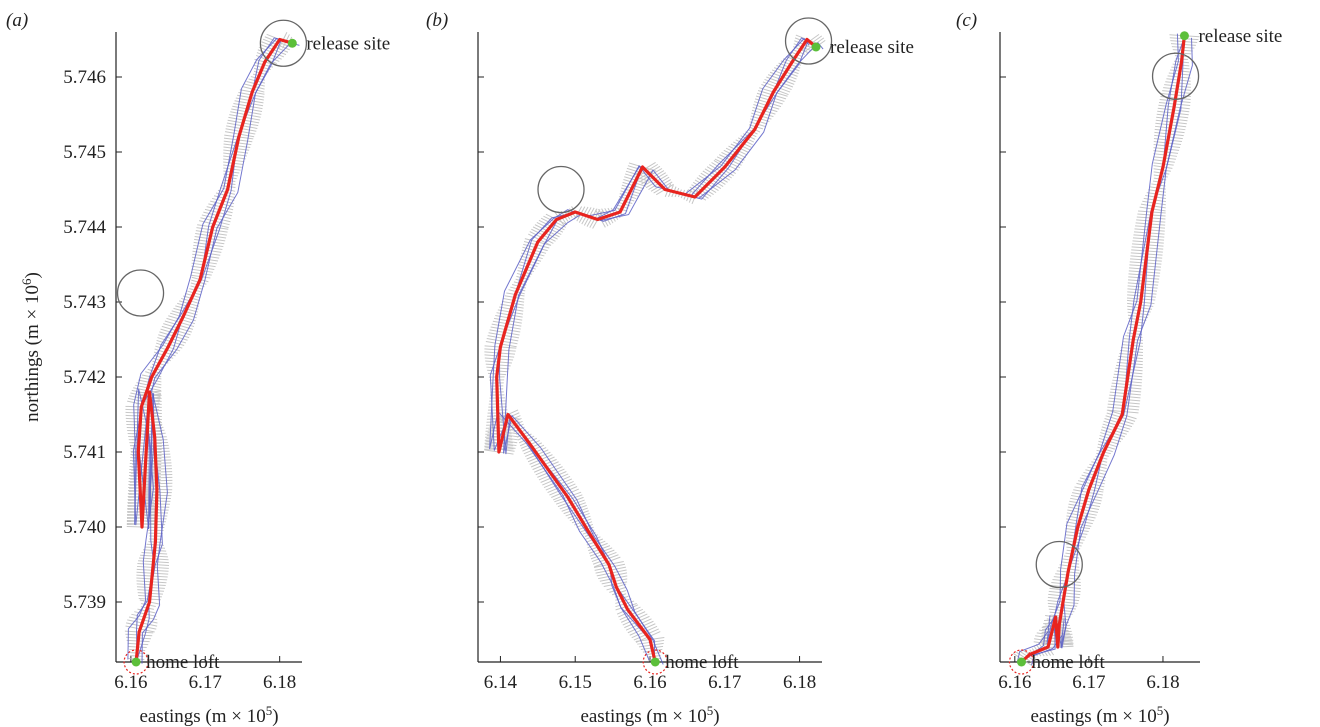 This screenshot has height=727, width=1320. I want to click on x-tick-label: 6.15, so click(575, 682).